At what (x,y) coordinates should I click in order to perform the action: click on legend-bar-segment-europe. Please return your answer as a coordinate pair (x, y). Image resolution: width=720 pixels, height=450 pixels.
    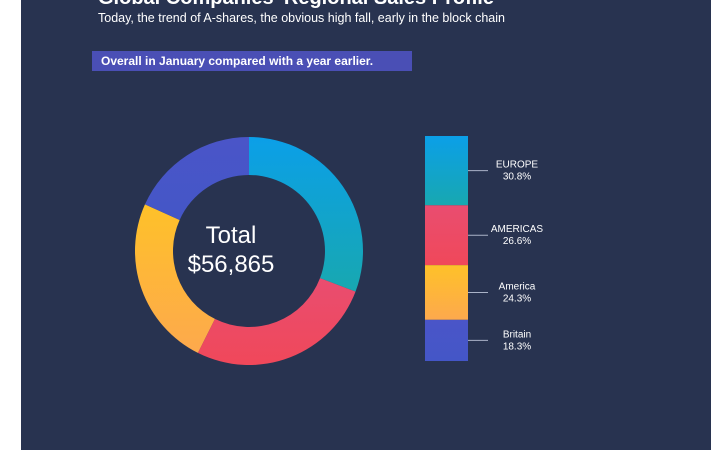
    Looking at the image, I should click on (446, 171).